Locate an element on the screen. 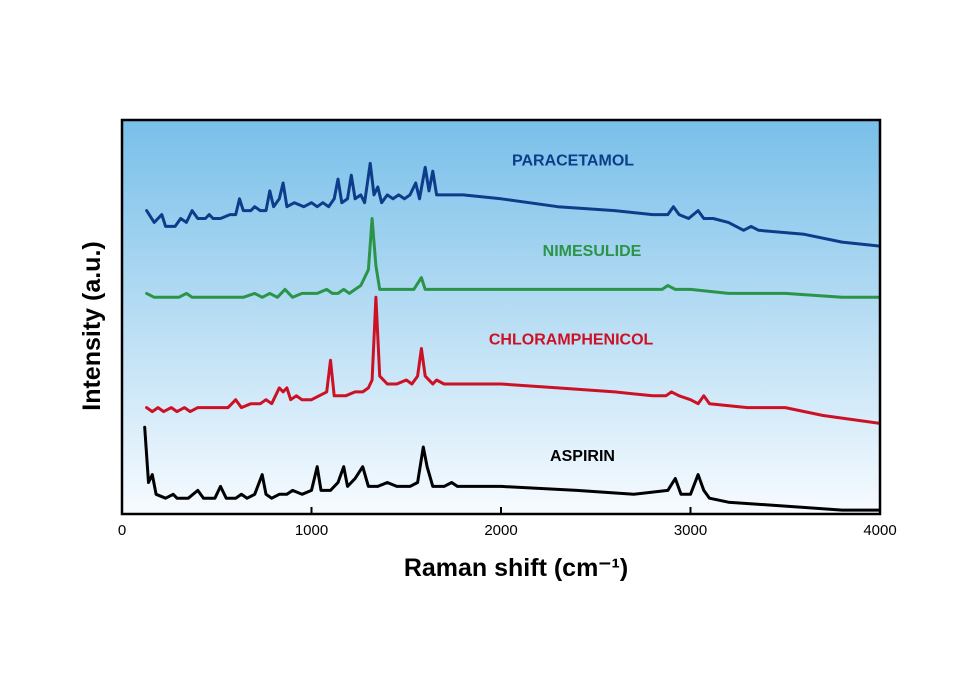  series-line-nimesulide is located at coordinates (512, 258).